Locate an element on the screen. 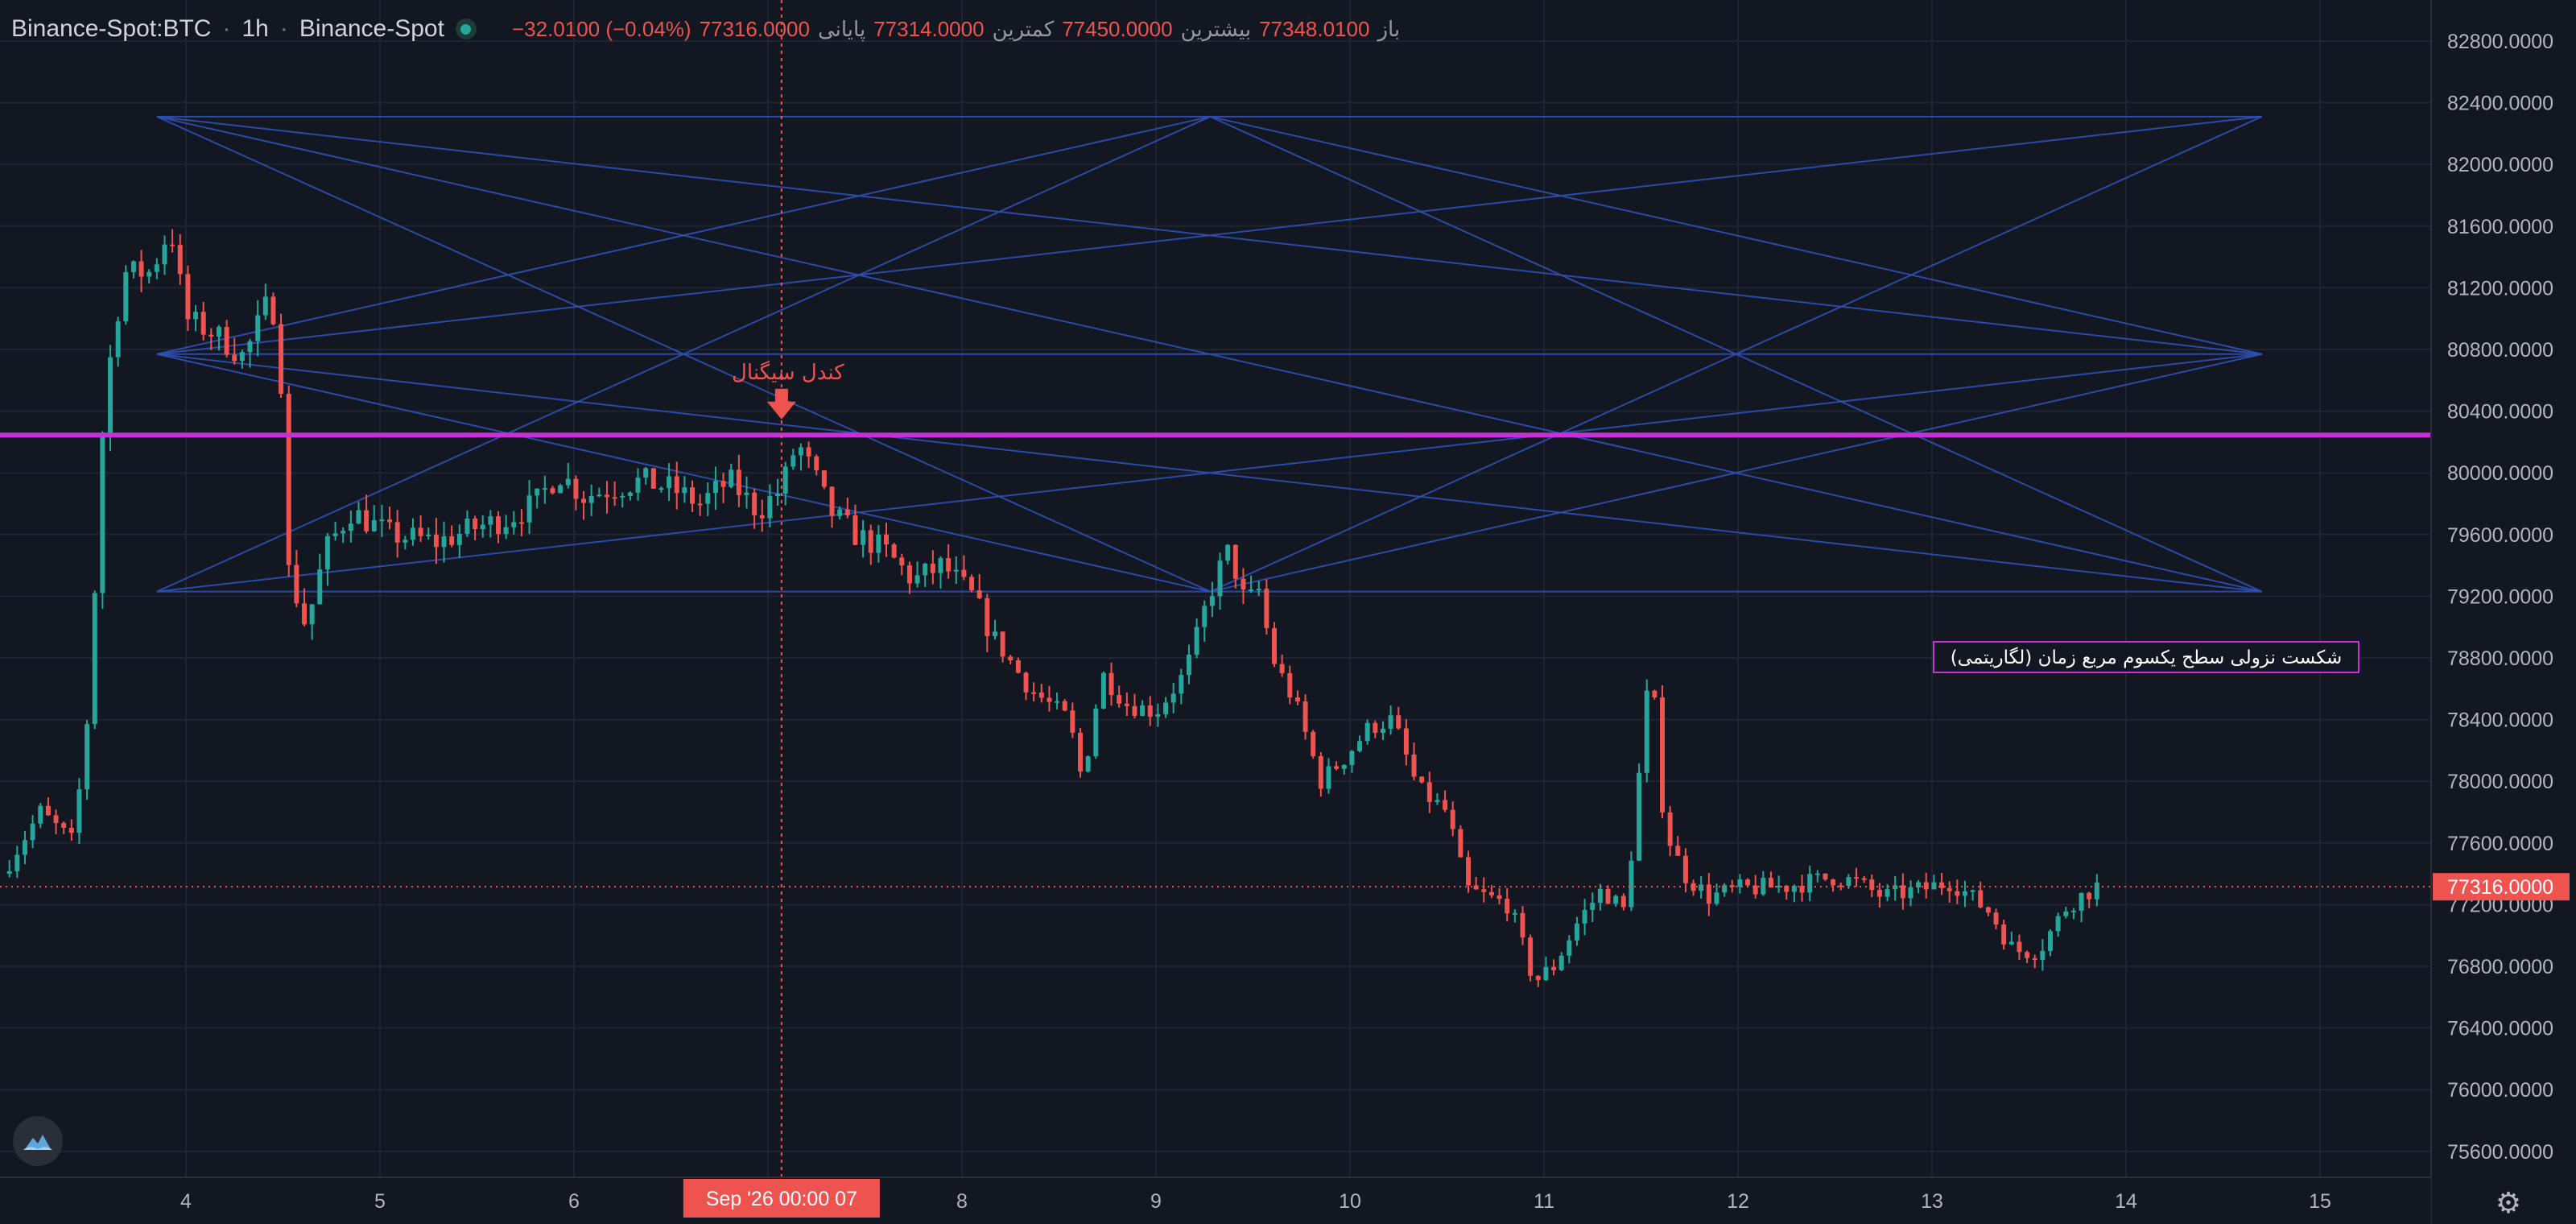  interval-label: 1h is located at coordinates (255, 28).